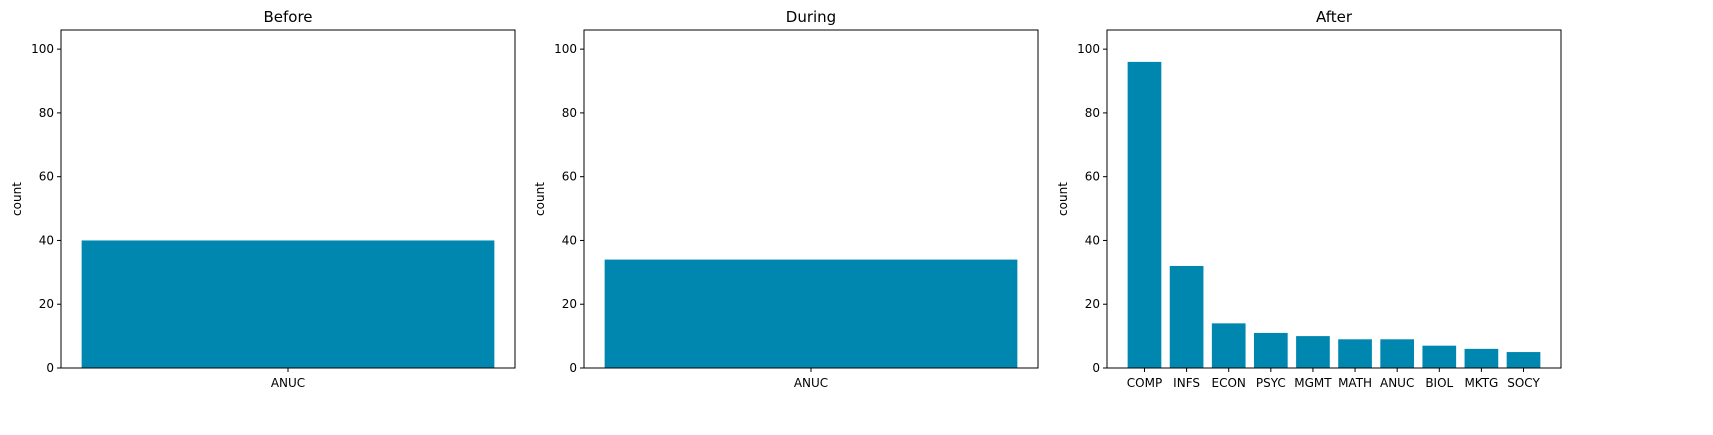 The height and width of the screenshot is (435, 1713). What do you see at coordinates (287, 17) in the screenshot?
I see `subplot-title: Before` at bounding box center [287, 17].